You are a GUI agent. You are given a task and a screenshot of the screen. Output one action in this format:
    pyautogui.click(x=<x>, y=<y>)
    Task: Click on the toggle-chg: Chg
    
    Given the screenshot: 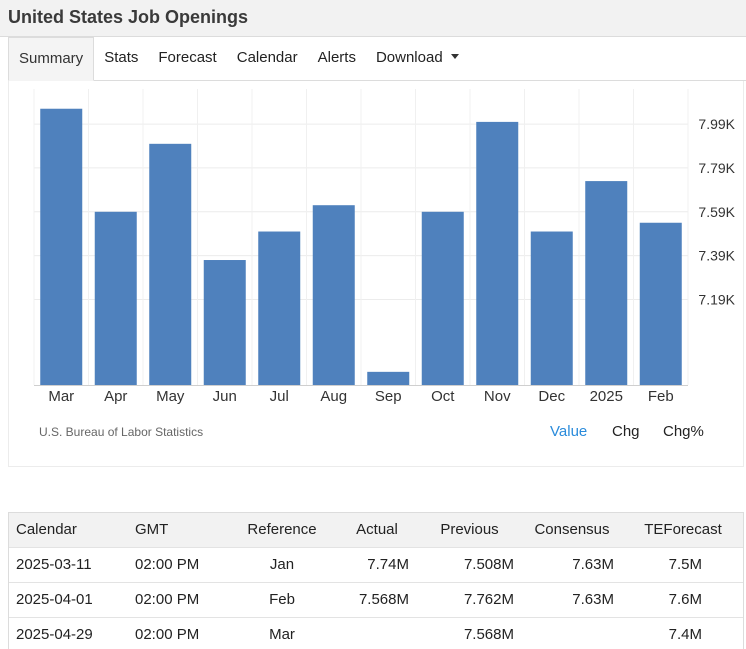 What is the action you would take?
    pyautogui.click(x=626, y=431)
    